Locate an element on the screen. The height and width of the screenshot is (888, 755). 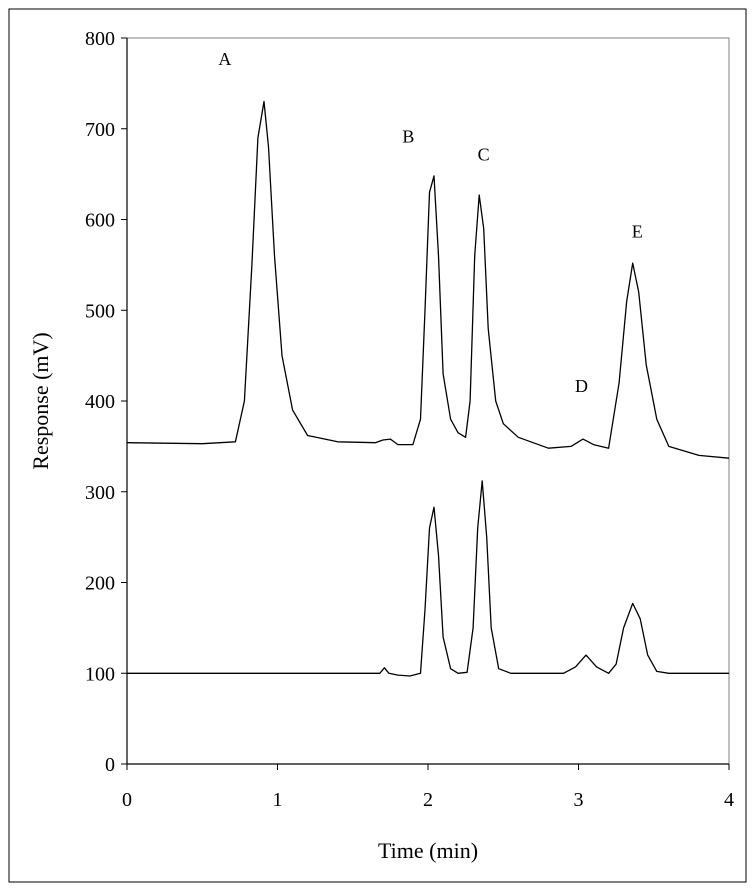
peak-label: D is located at coordinates (581, 386).